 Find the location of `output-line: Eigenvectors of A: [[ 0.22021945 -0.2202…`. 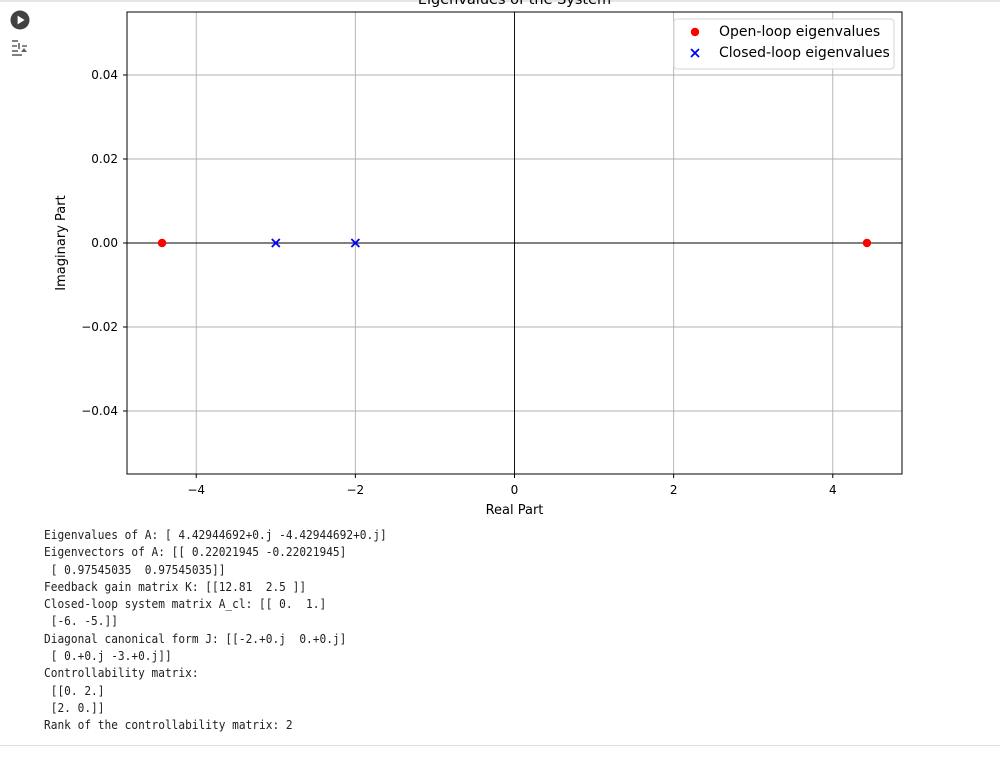

output-line: Eigenvectors of A: [[ 0.22021945 -0.2202… is located at coordinates (195, 552).